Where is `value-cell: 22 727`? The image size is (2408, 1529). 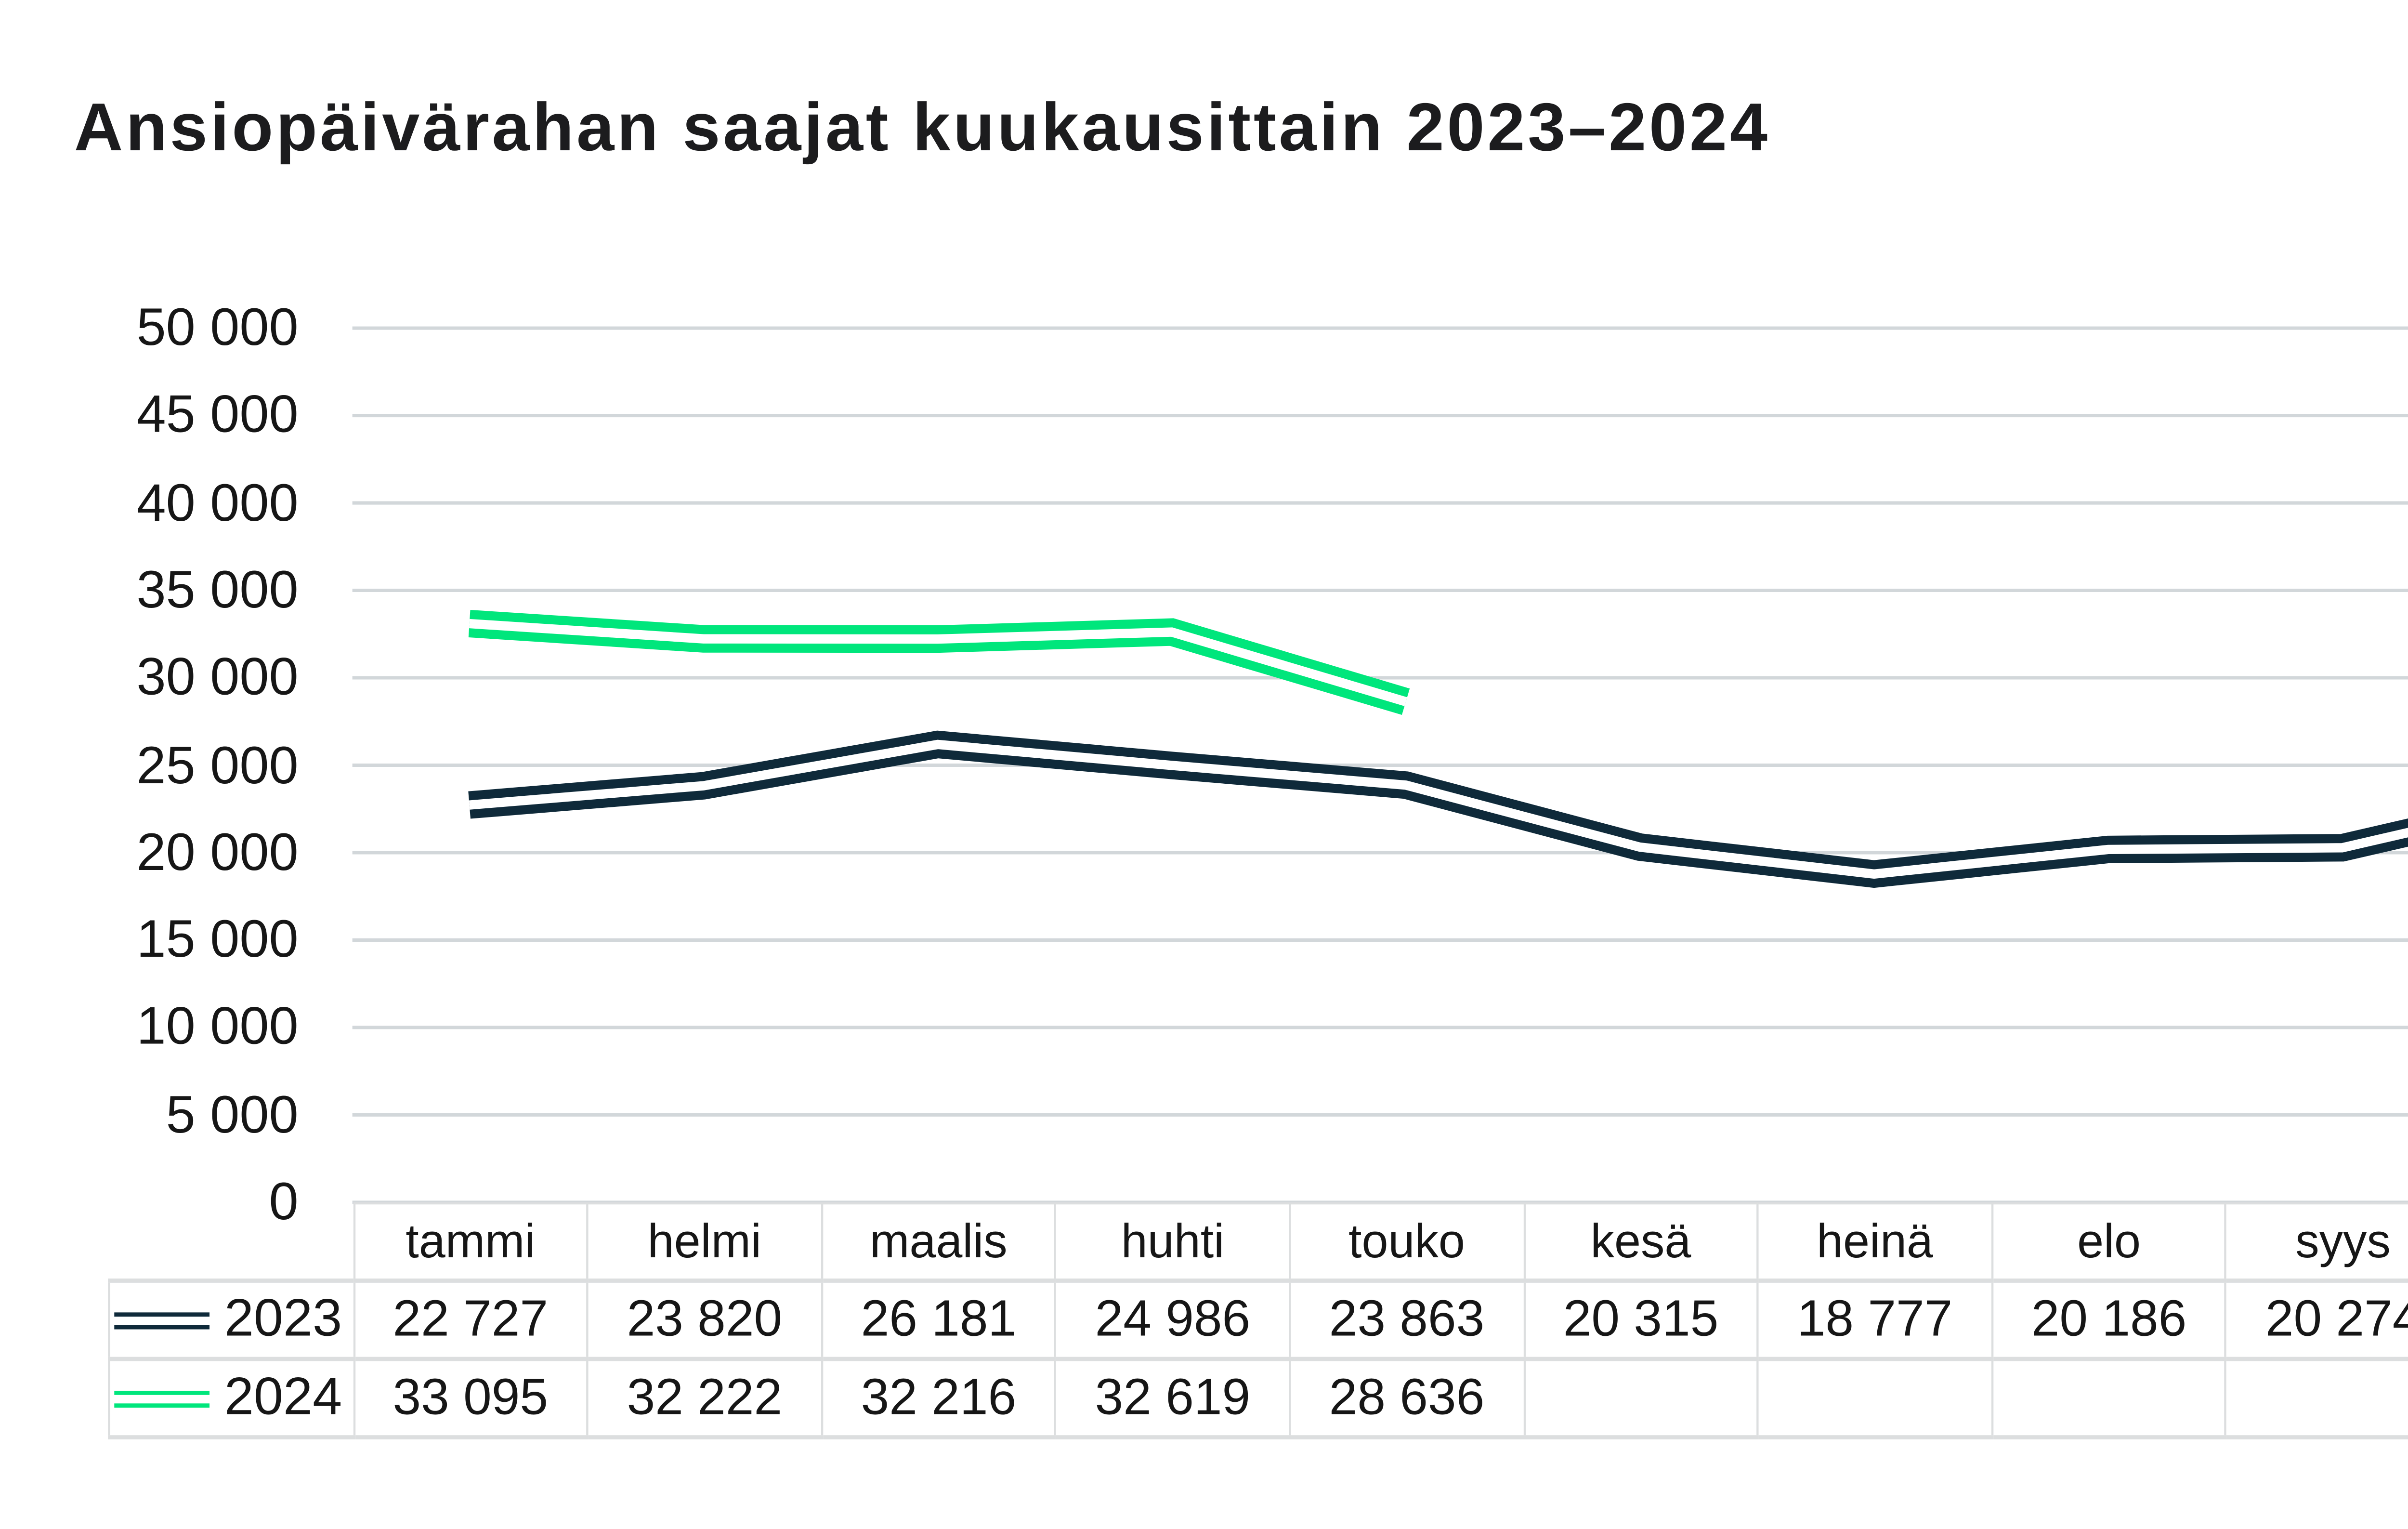
value-cell: 22 727 is located at coordinates (470, 1320).